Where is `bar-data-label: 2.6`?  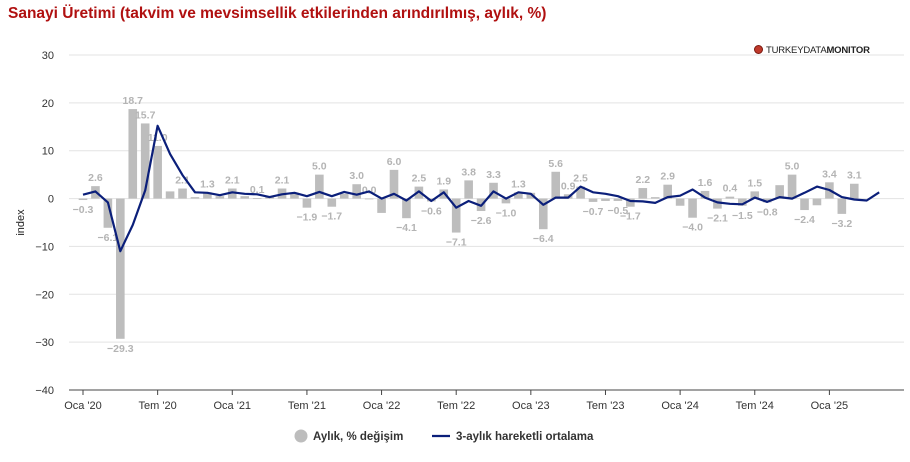
bar-data-label: 2.6 is located at coordinates (95, 178).